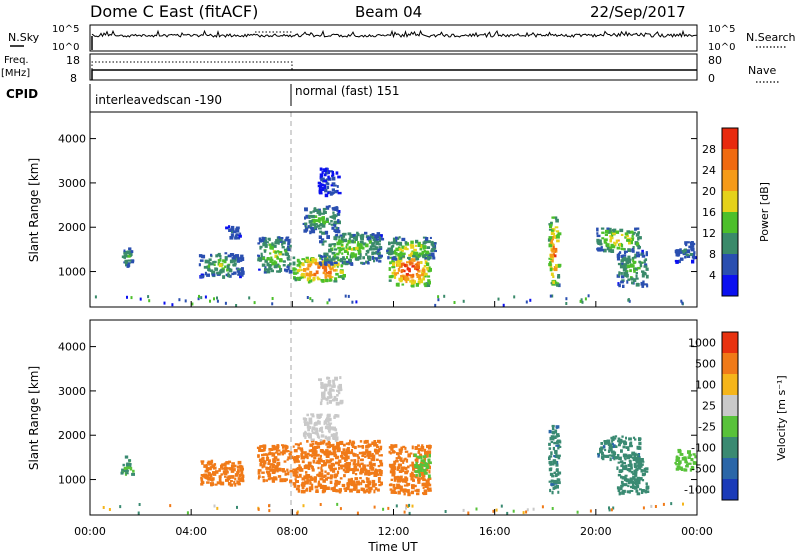 The height and width of the screenshot is (554, 800). What do you see at coordinates (762, 70) in the screenshot?
I see `nave-label: Nave` at bounding box center [762, 70].